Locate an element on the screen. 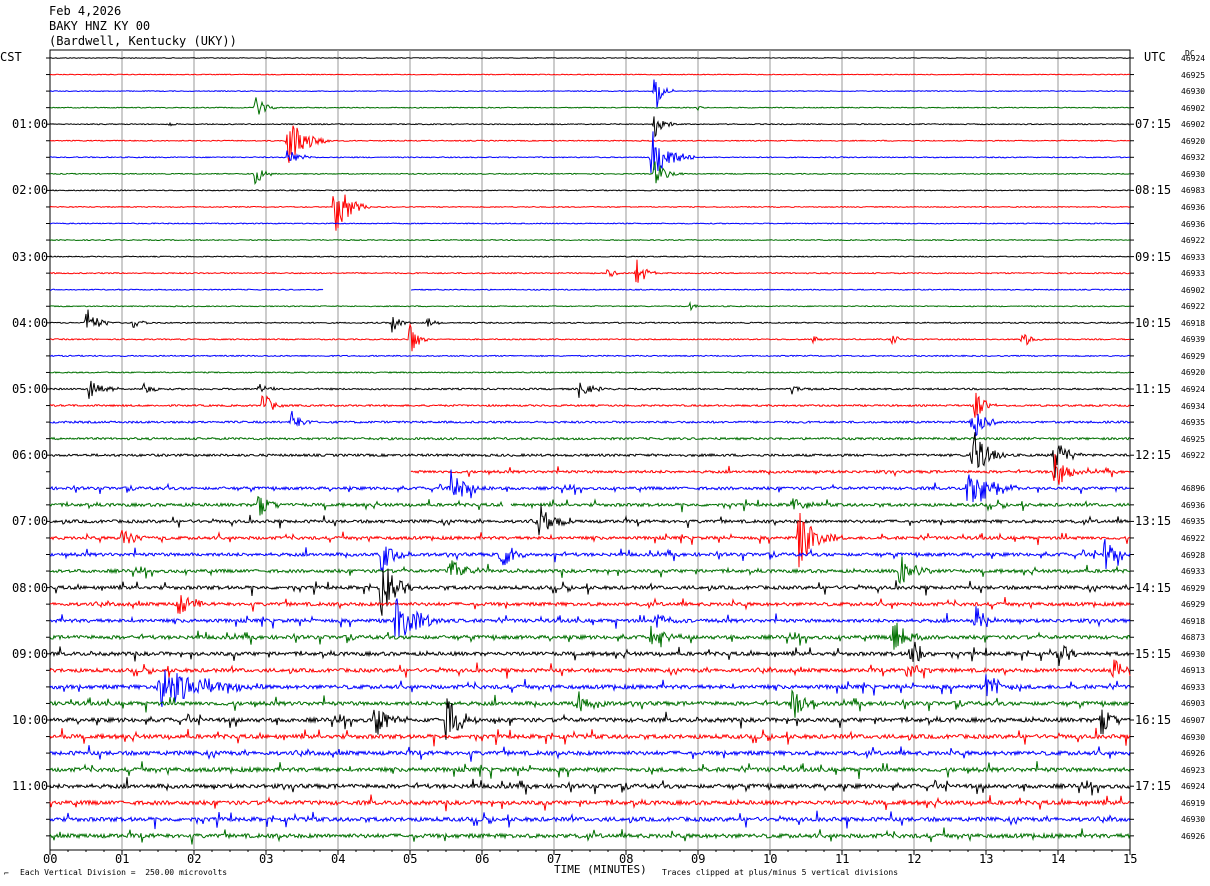  dc-value: 46926 is located at coordinates (1193, 754).